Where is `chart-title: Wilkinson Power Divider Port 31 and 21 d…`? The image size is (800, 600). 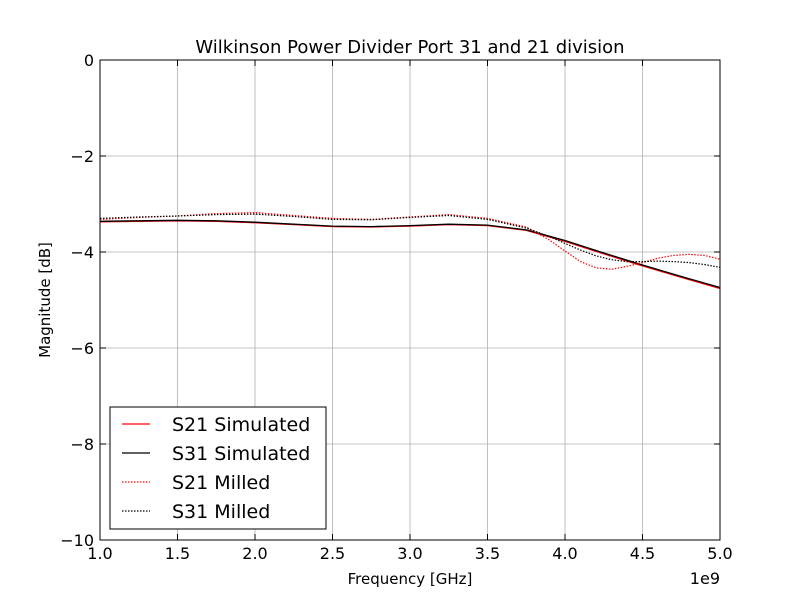
chart-title: Wilkinson Power Divider Port 31 and 21 d… is located at coordinates (409, 47).